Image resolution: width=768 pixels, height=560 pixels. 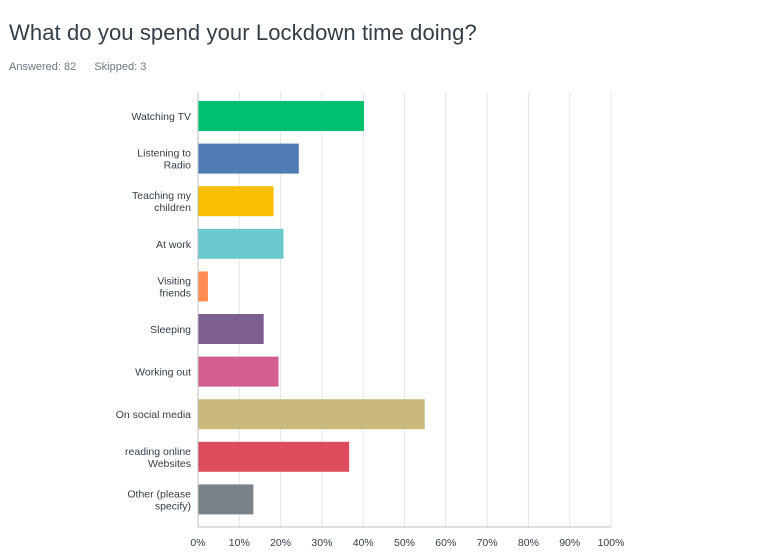 What do you see at coordinates (77, 67) in the screenshot?
I see `response-stats: Answered: 82 Skipped: 3` at bounding box center [77, 67].